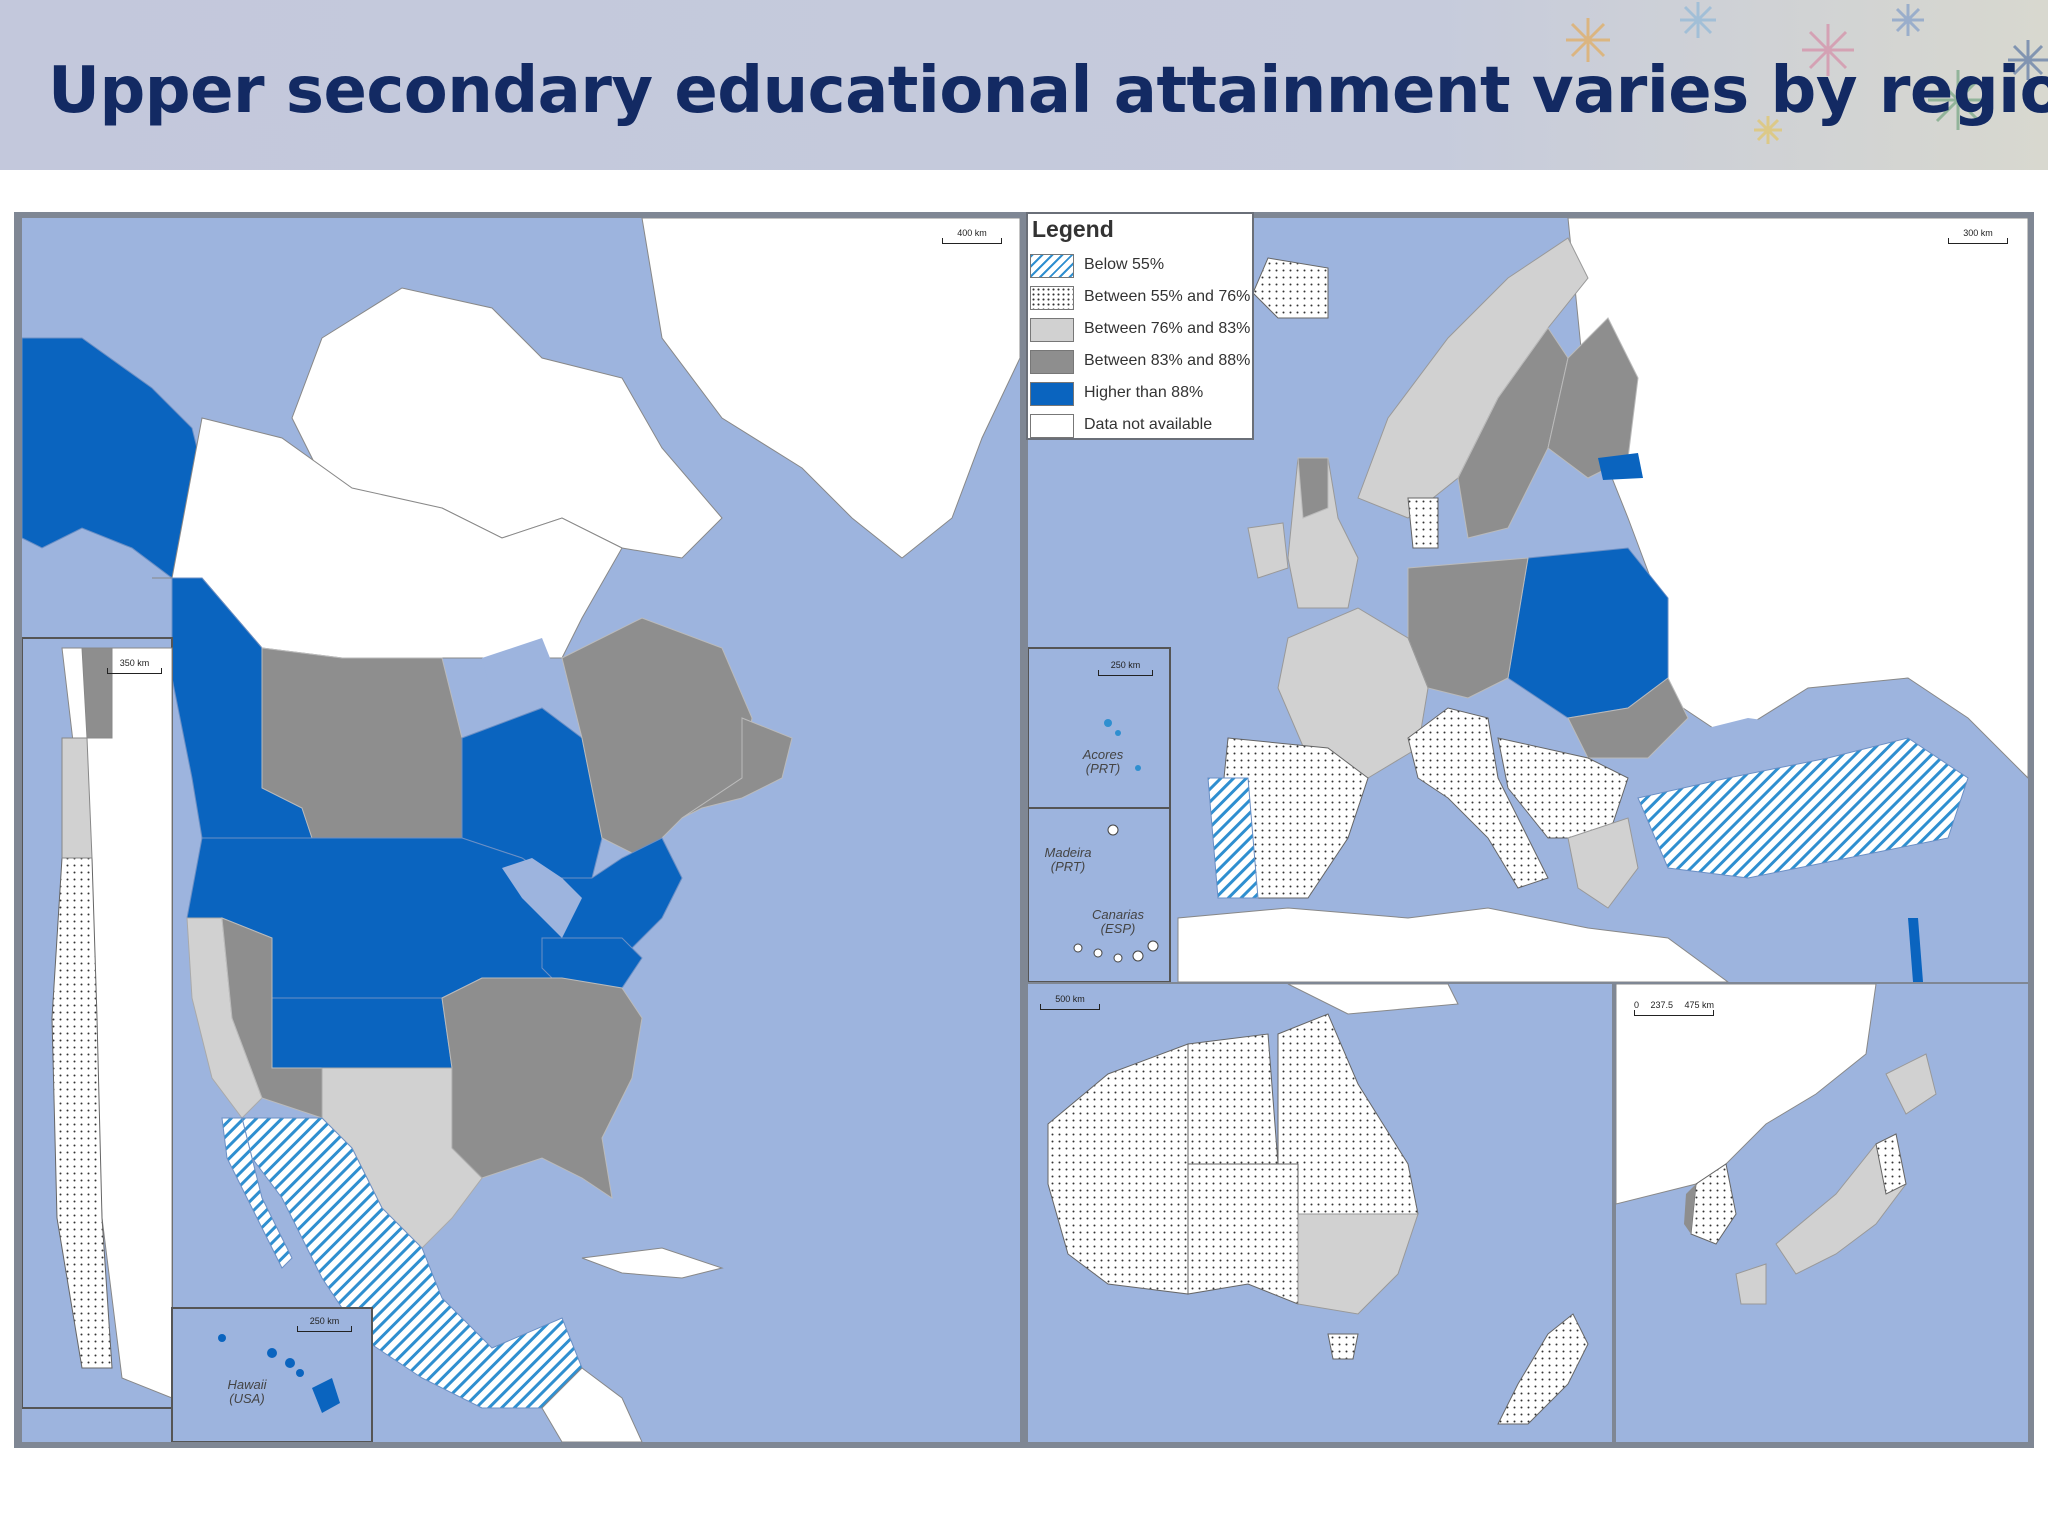 The image size is (2048, 1536). I want to click on scale-tick-2: 475 km, so click(1699, 1005).